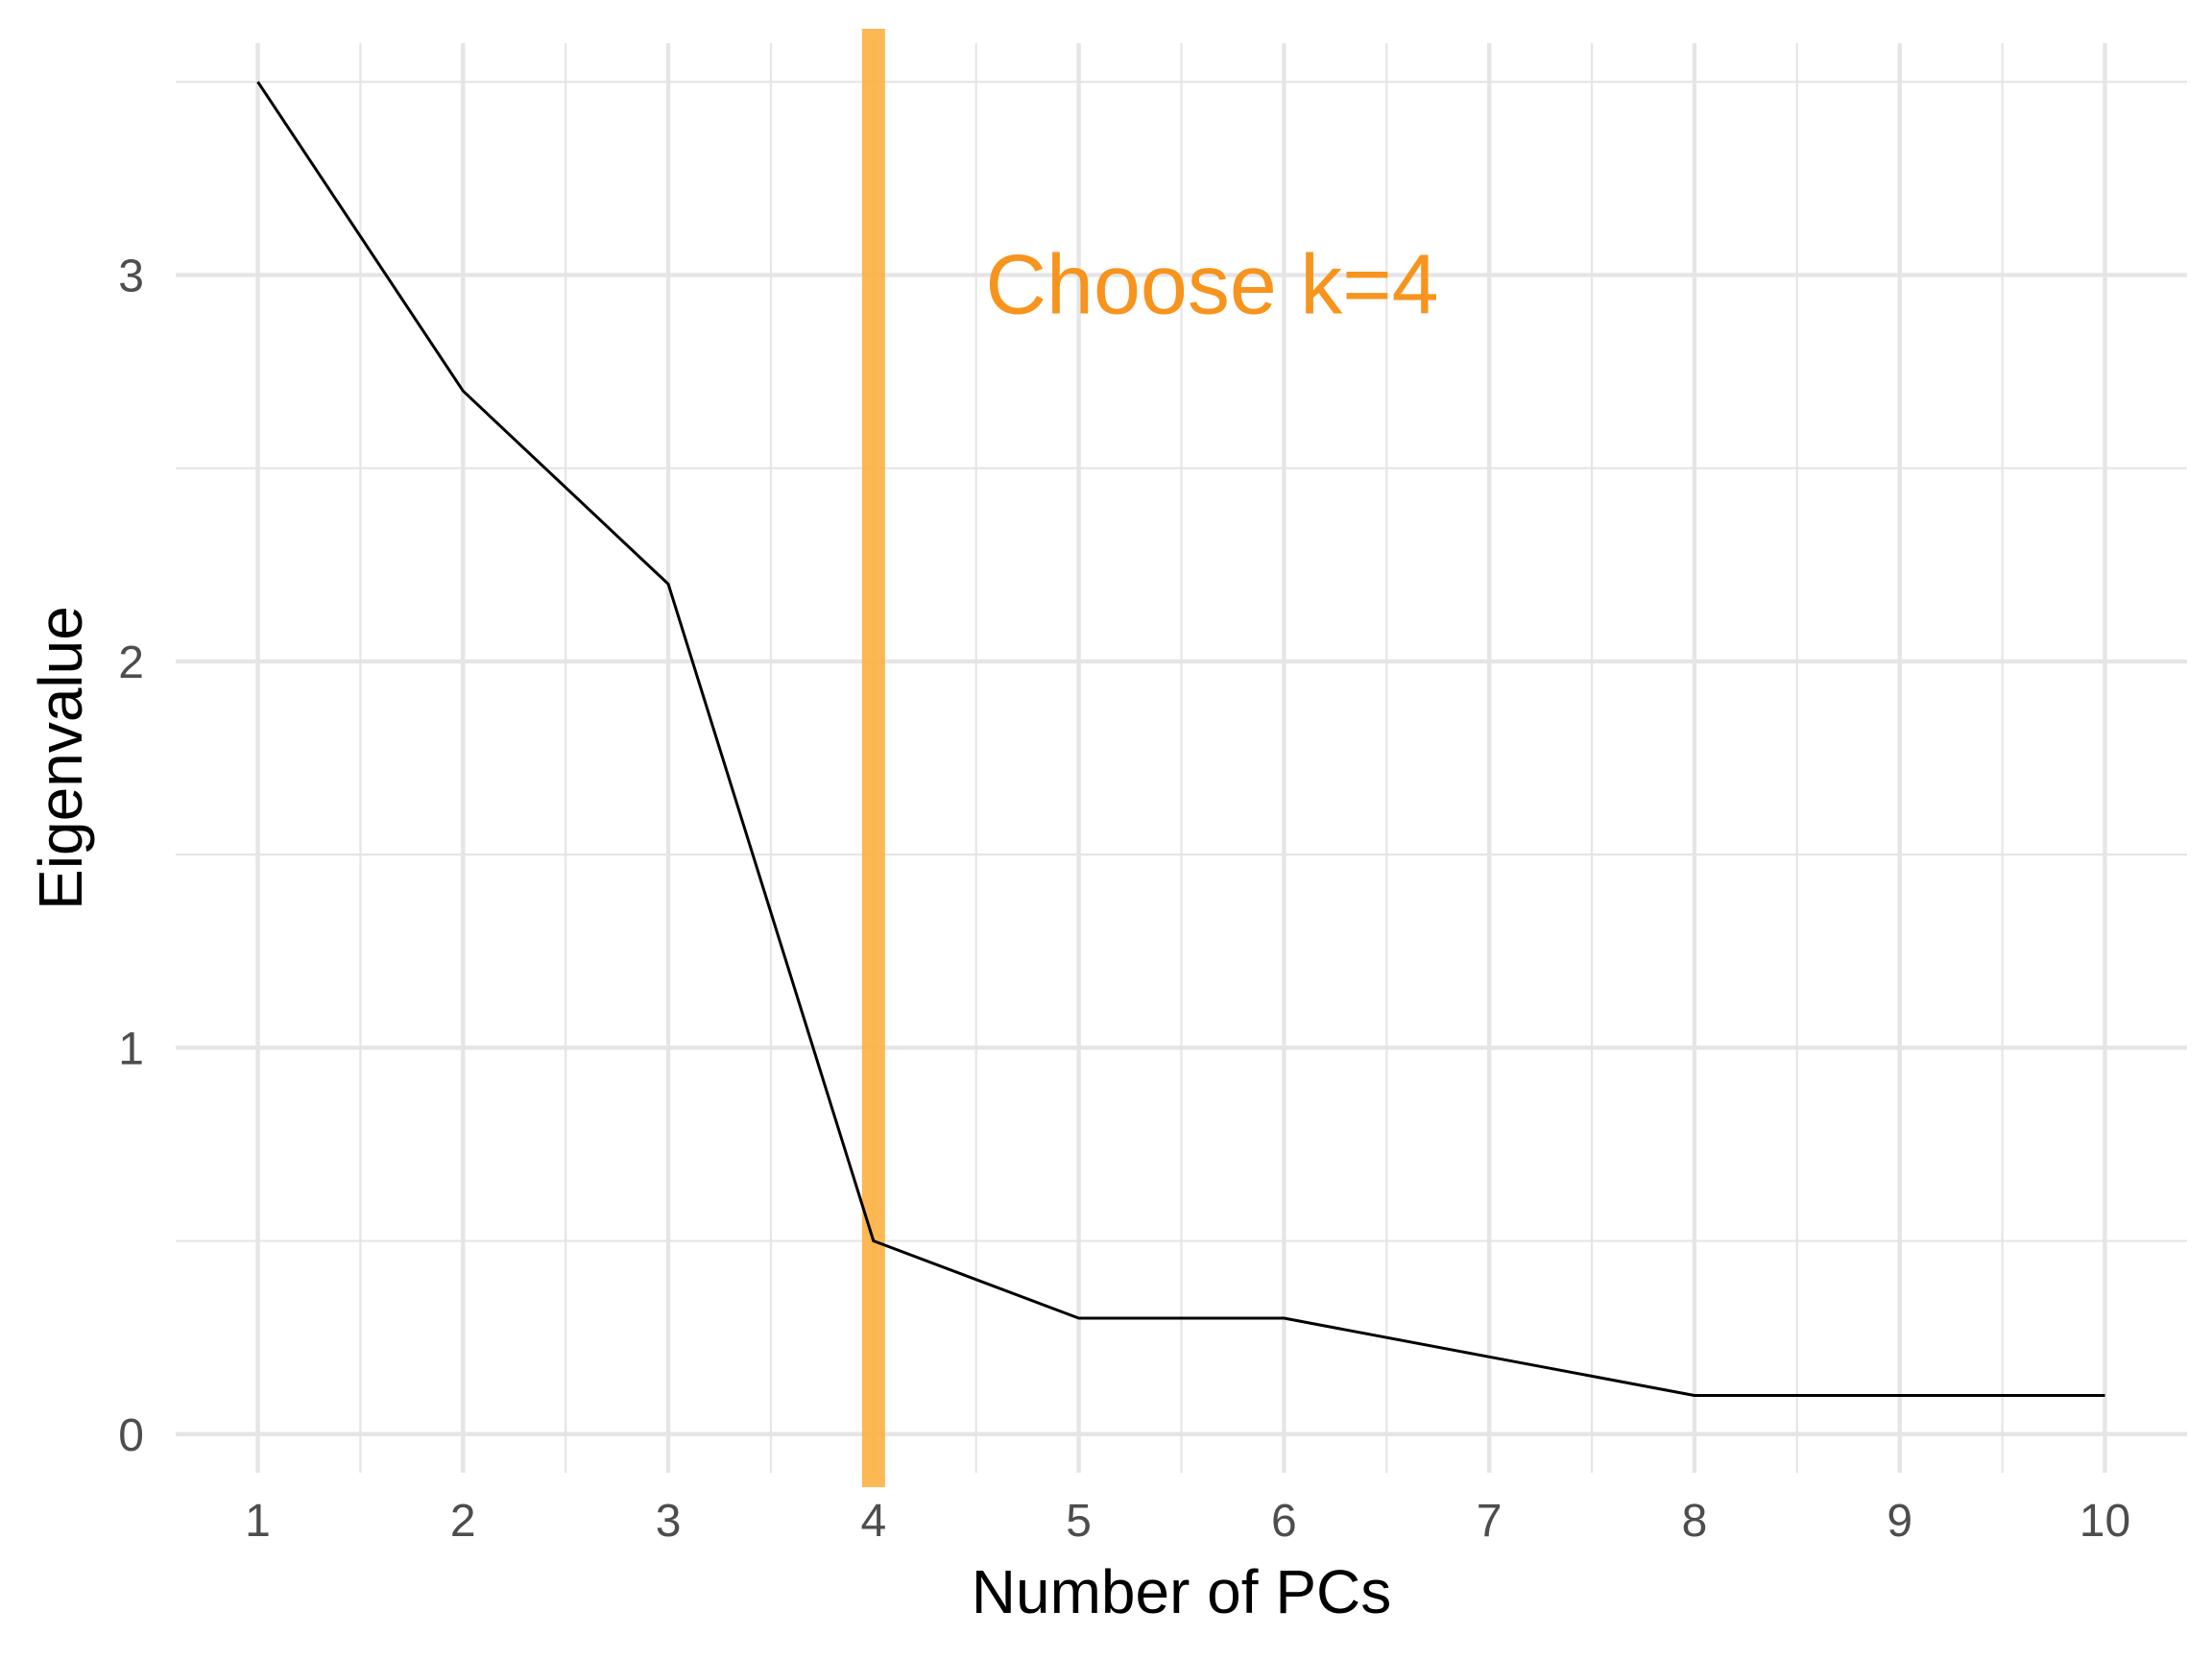  Describe the element at coordinates (1181, 1591) in the screenshot. I see `x-axis-title: Number of PCs` at that location.